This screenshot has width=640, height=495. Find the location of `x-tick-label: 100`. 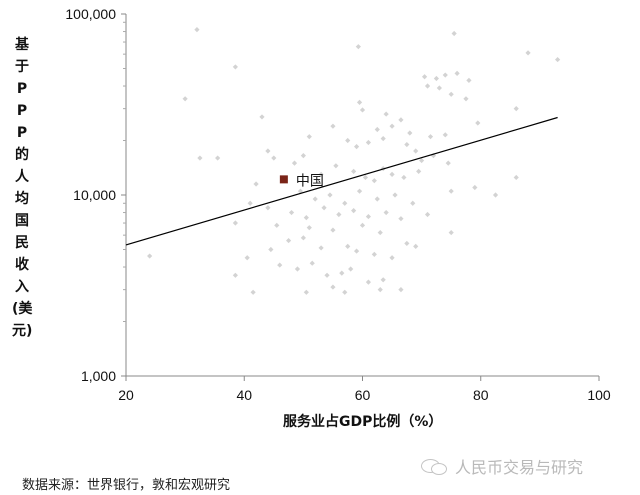

x-tick-label: 100 is located at coordinates (599, 395).